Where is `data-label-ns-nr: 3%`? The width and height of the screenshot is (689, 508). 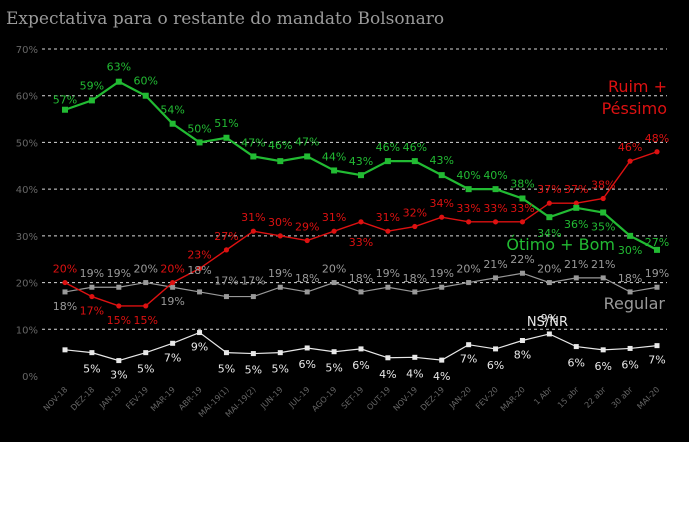
data-label-ns-nr: 3% is located at coordinates (118, 375).